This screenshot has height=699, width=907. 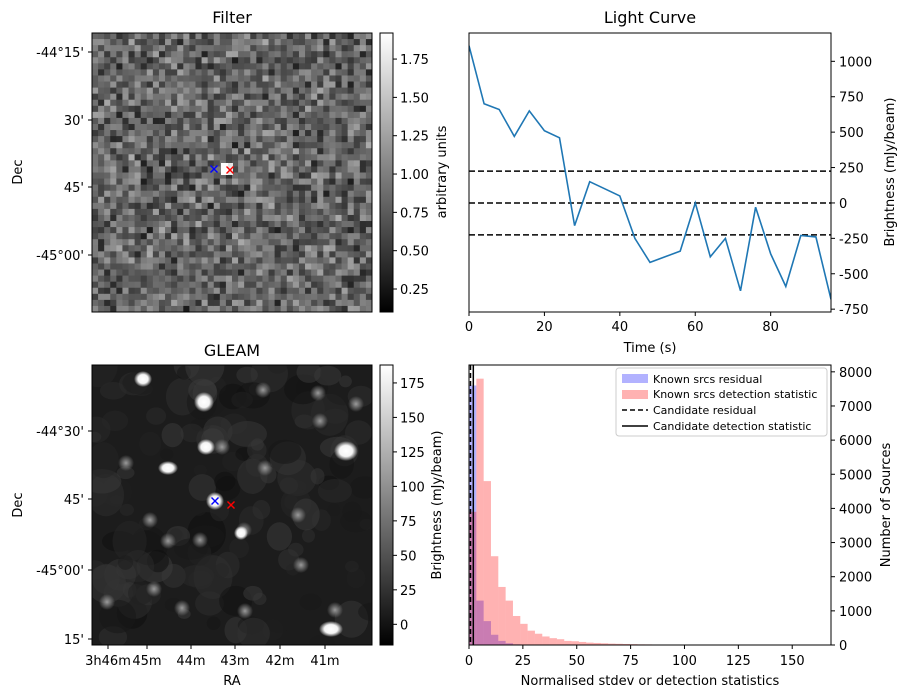 I want to click on filter-colorbar-label: arbitrary units, so click(x=442, y=171).